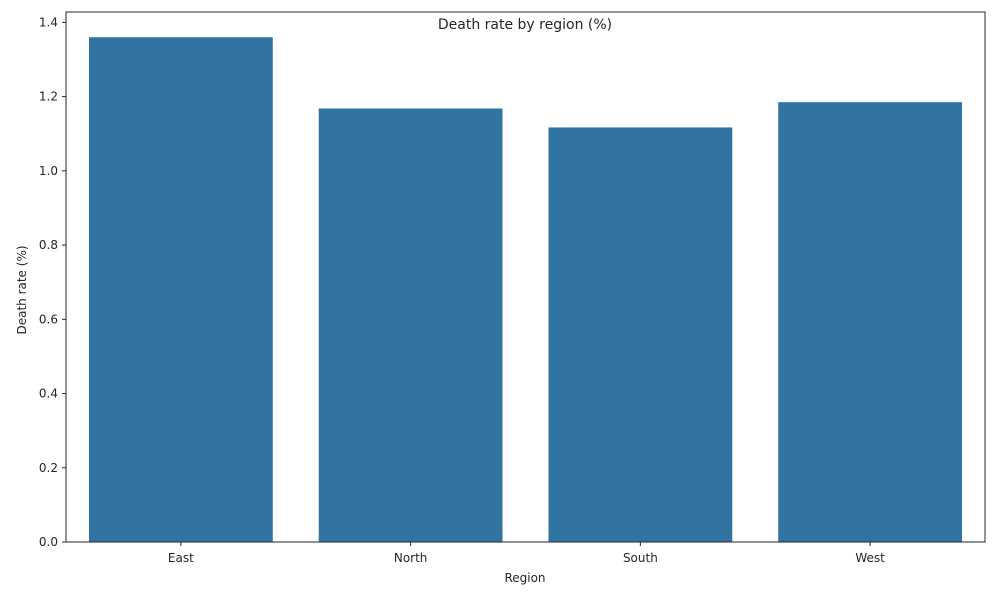 Image resolution: width=1000 pixels, height=600 pixels. What do you see at coordinates (52, 282) in the screenshot?
I see `y-axis: 0.0 0.2 0.4 0.6 0.8 1.0 1.2 1.4` at bounding box center [52, 282].